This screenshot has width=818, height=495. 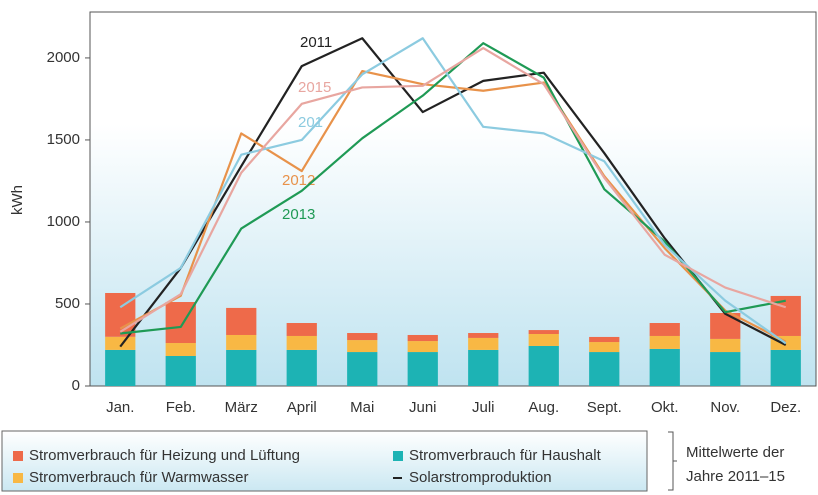 I want to click on x-tick-label: Juni, so click(x=423, y=407).